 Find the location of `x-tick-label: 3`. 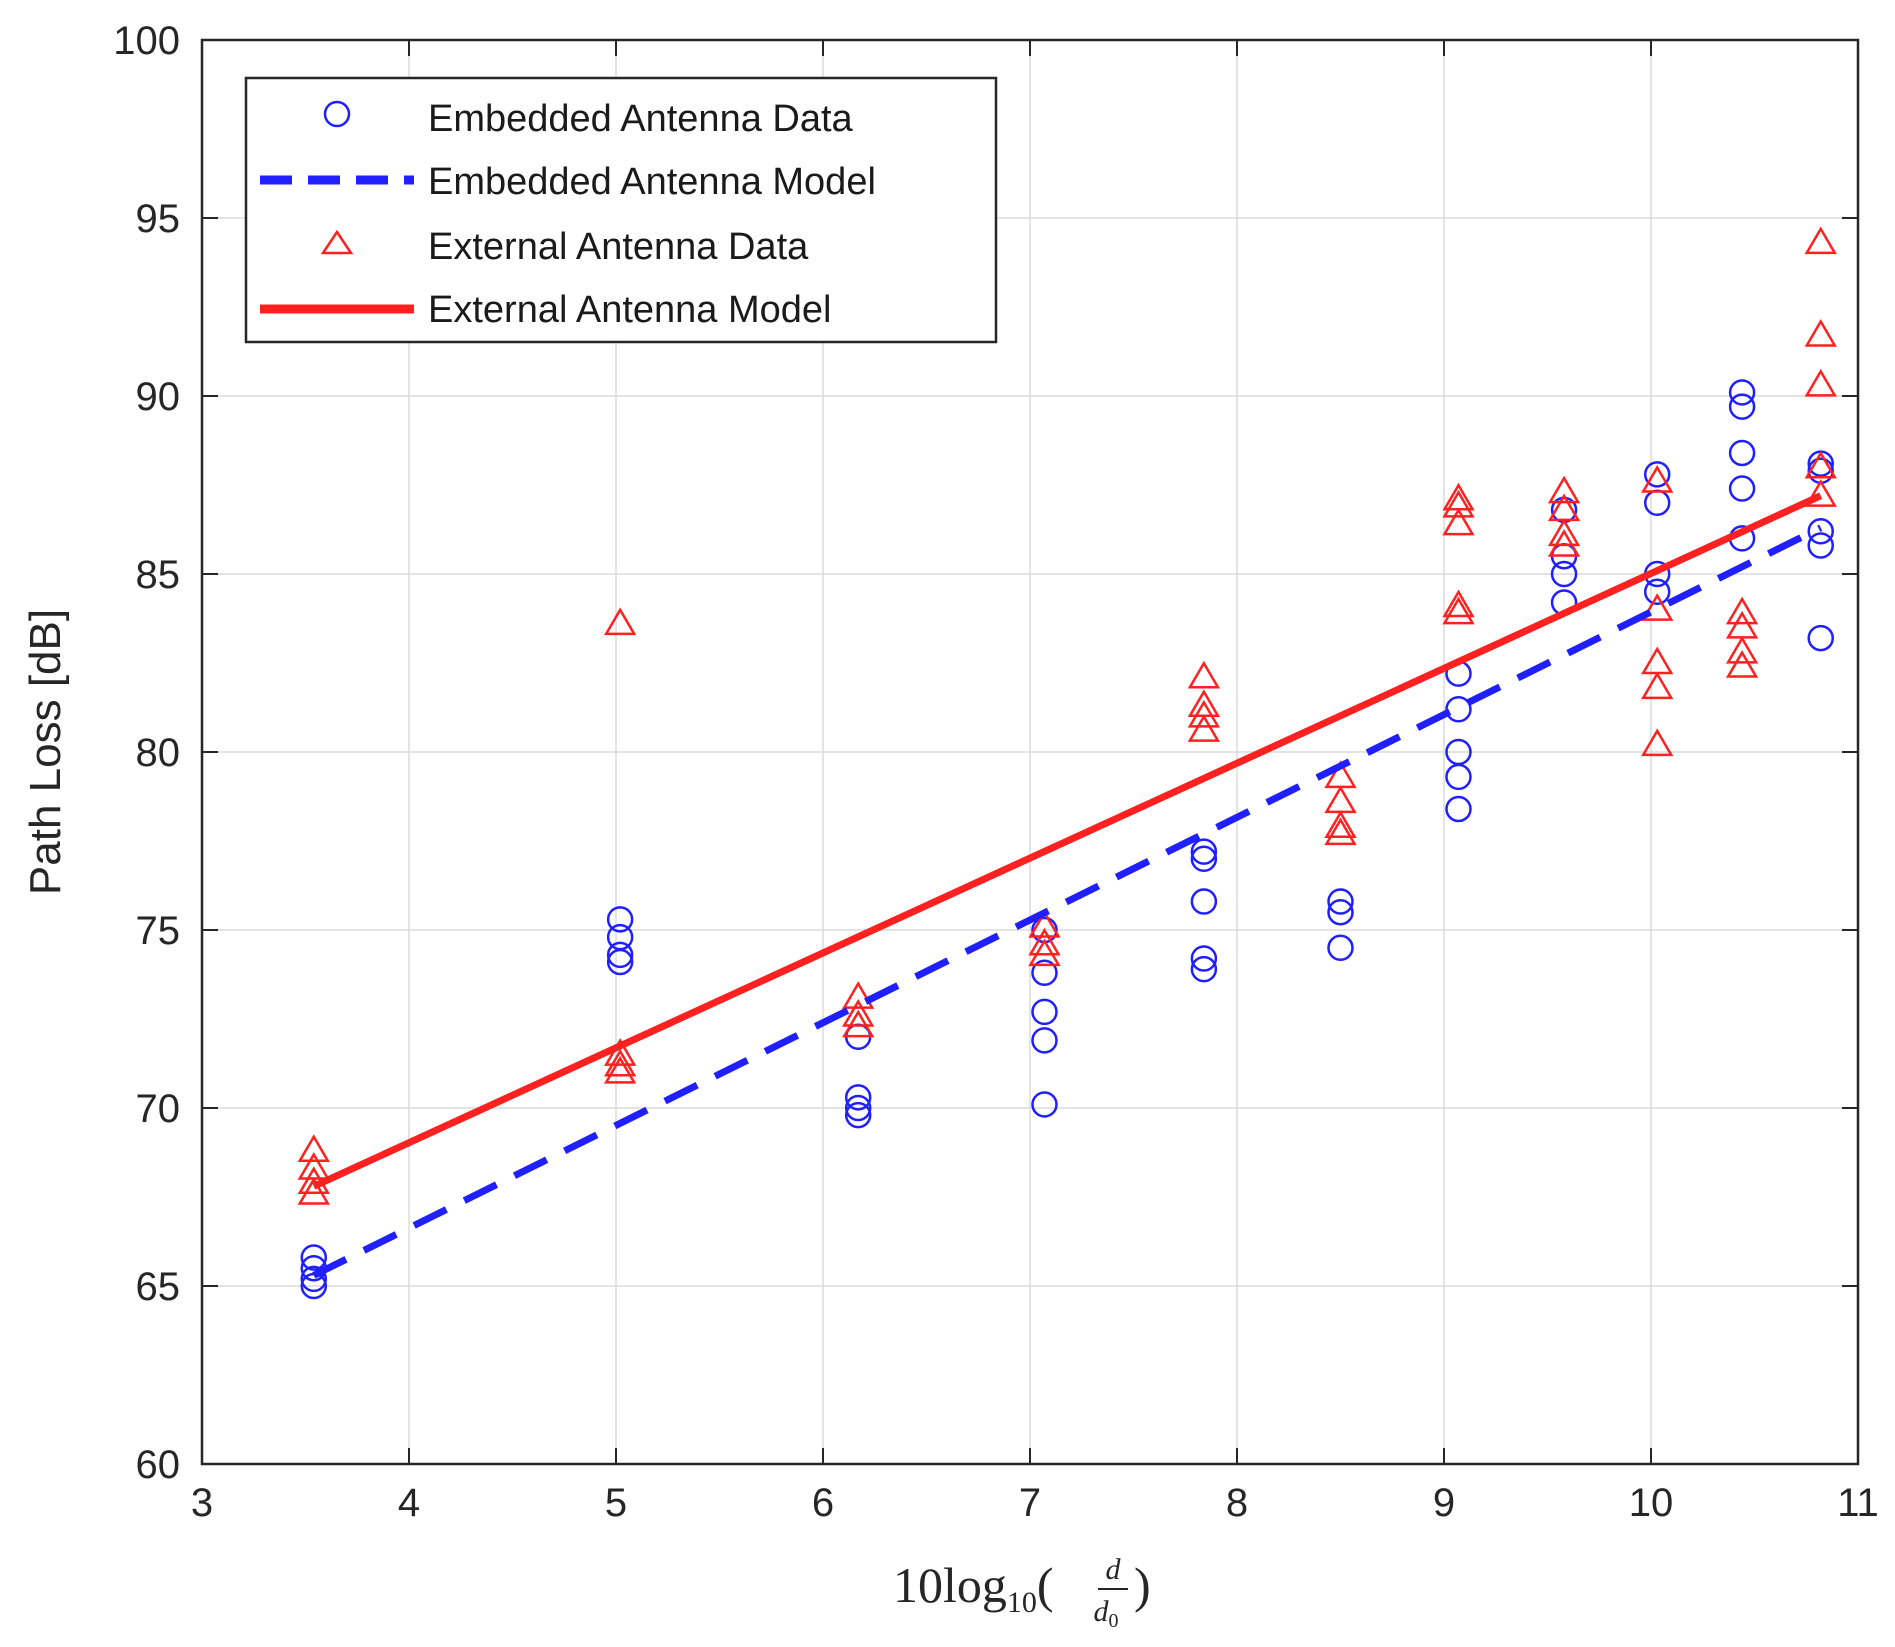

x-tick-label: 3 is located at coordinates (202, 1503).